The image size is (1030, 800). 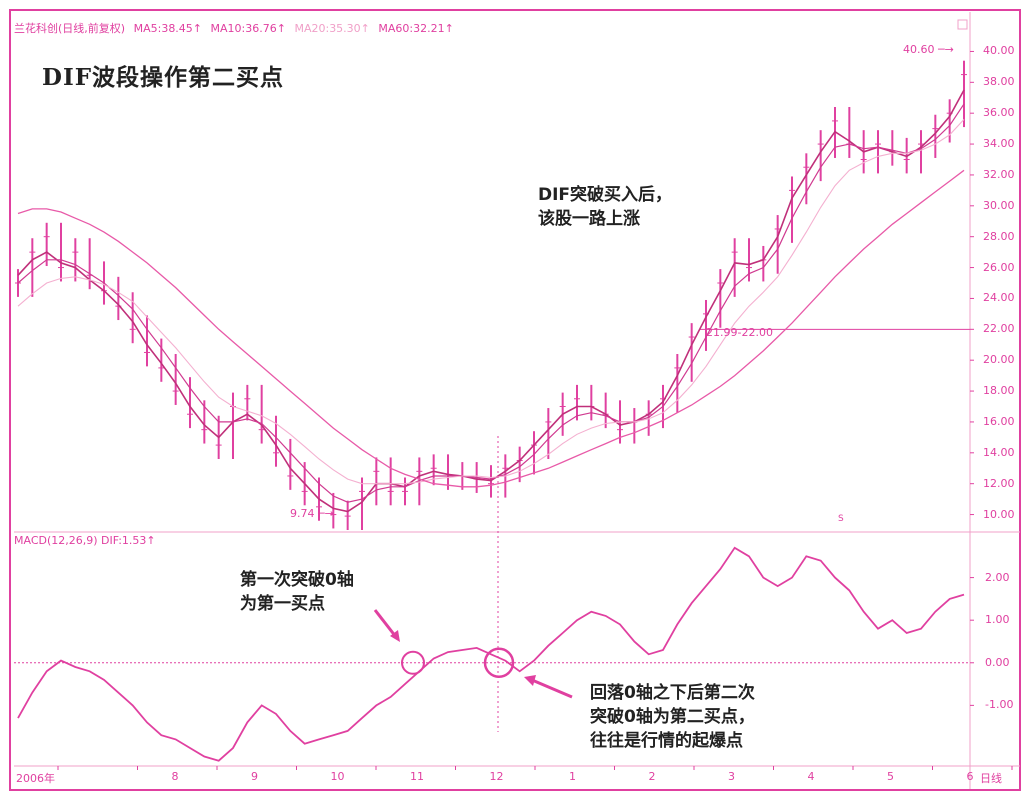 I want to click on price-tick-label: 20.00, so click(x=999, y=360).